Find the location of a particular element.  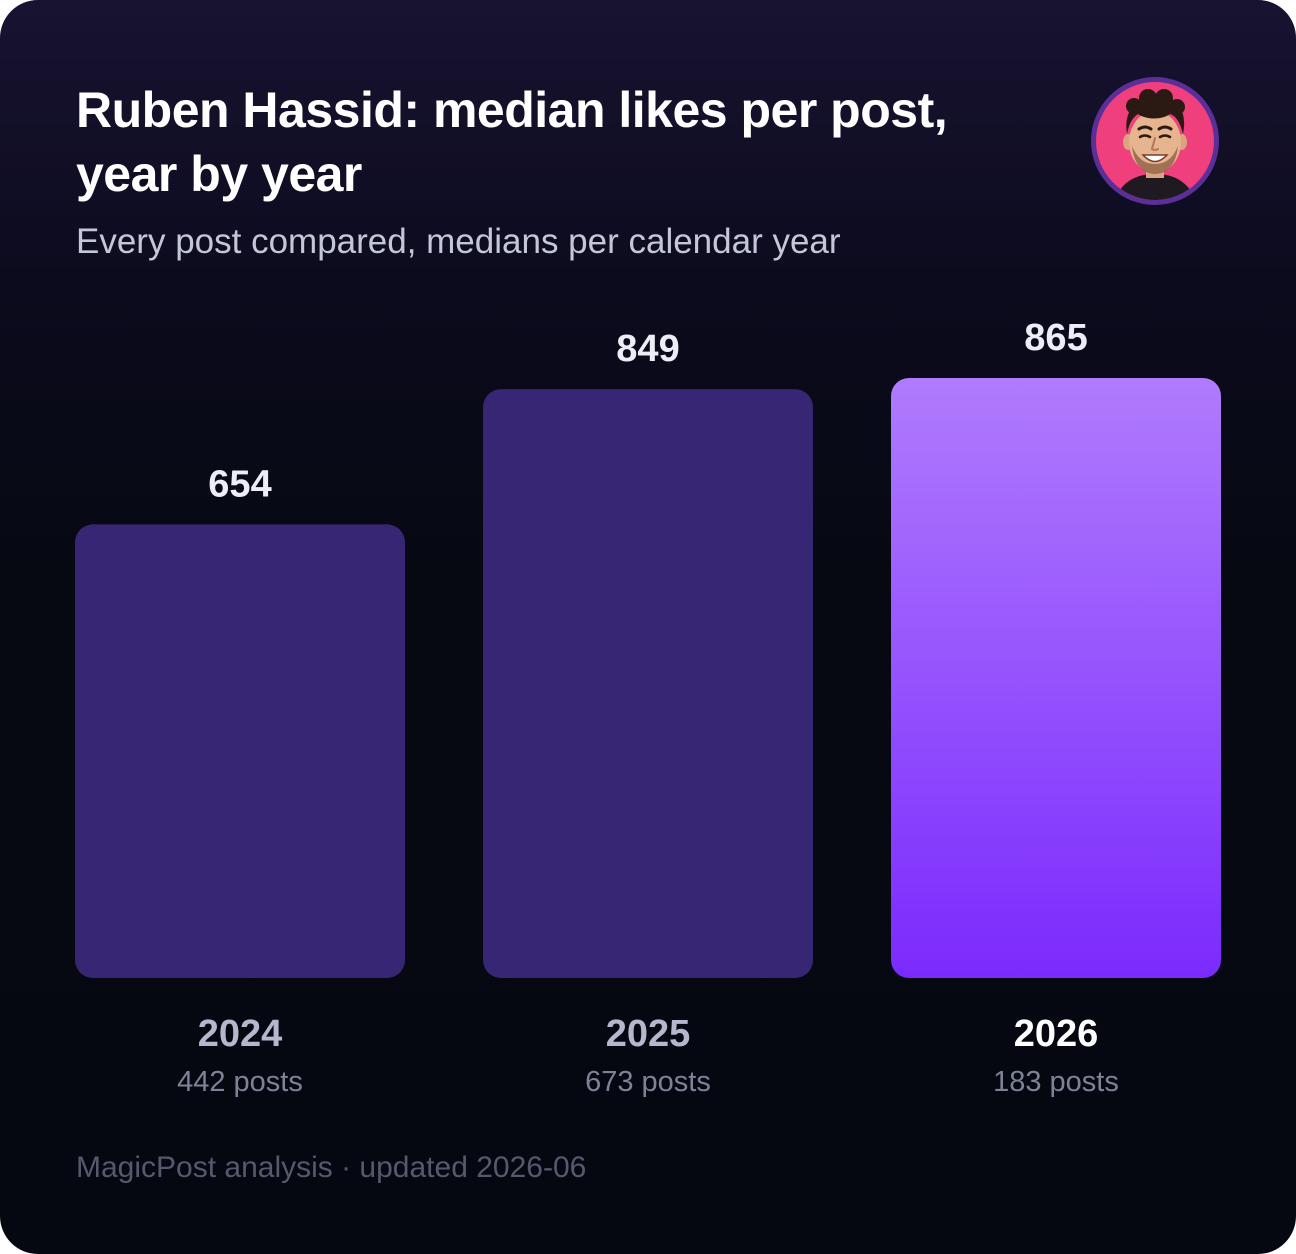

footer-credit: MagicPost analysis · updated 2026-06 is located at coordinates (331, 1167).